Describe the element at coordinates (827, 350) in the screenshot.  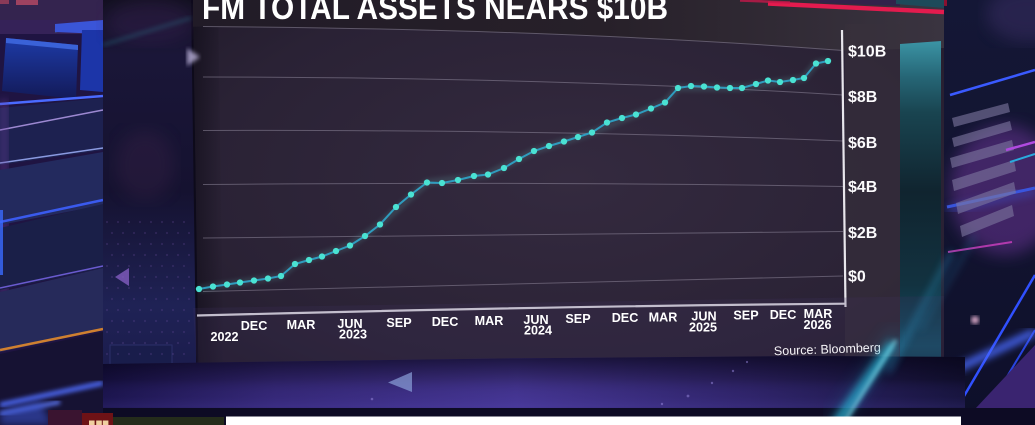
I see `svg-text: Source: Bloomberg` at that location.